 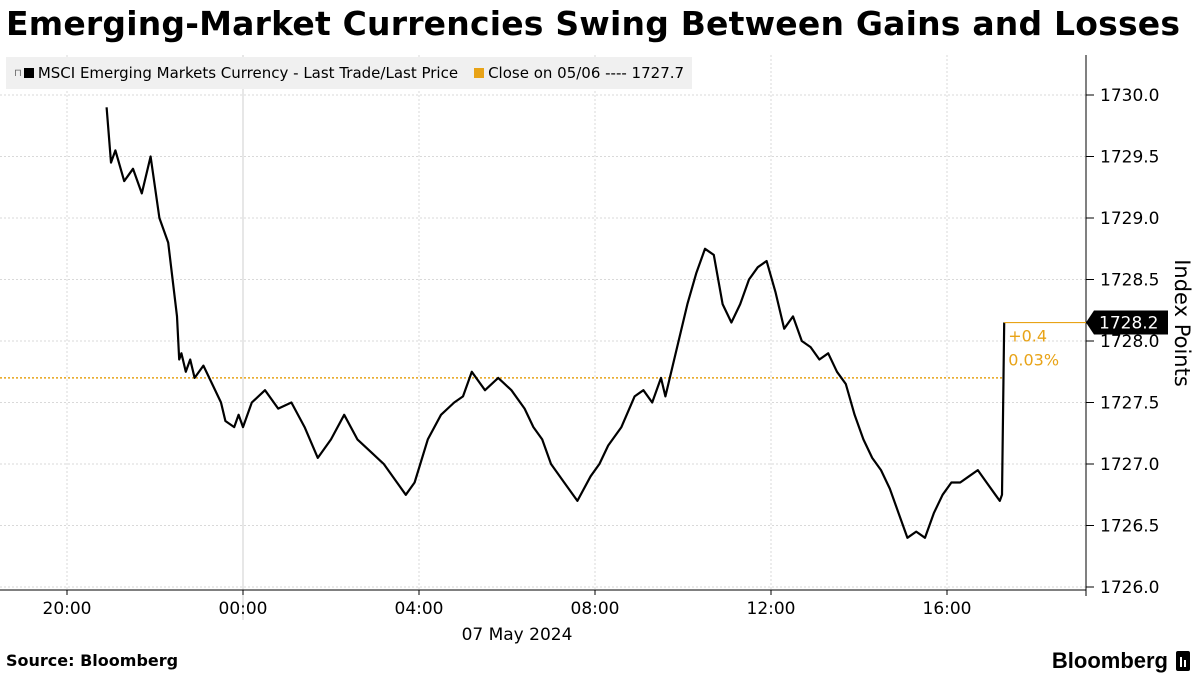 What do you see at coordinates (1129, 342) in the screenshot?
I see `y-tick-label: 1728.0` at bounding box center [1129, 342].